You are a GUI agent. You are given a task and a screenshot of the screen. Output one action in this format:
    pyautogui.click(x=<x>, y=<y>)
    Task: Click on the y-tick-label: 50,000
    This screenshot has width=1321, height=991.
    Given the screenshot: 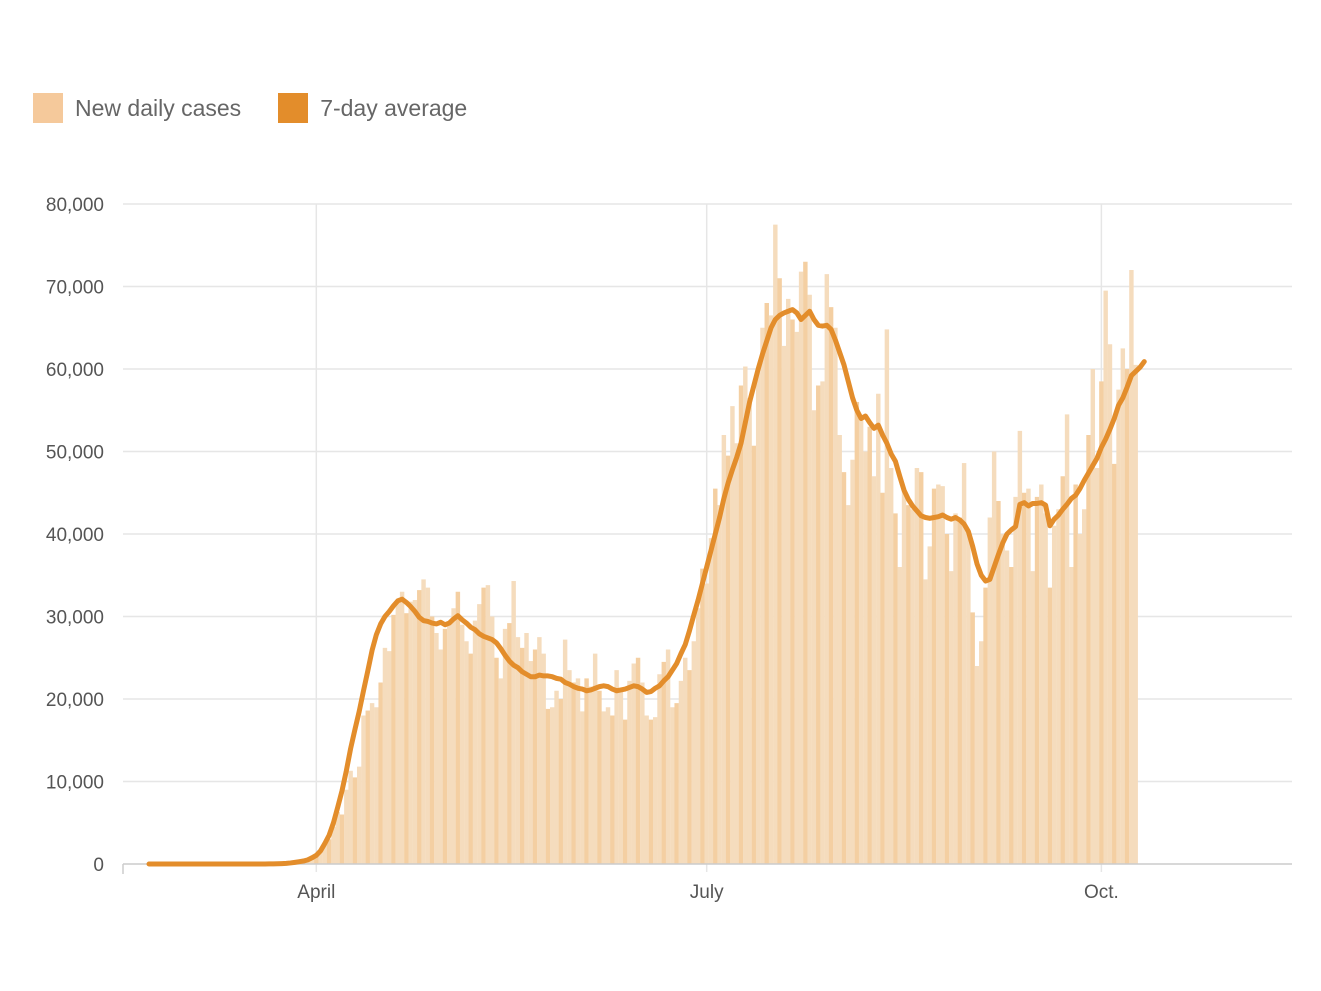 What is the action you would take?
    pyautogui.click(x=75, y=453)
    